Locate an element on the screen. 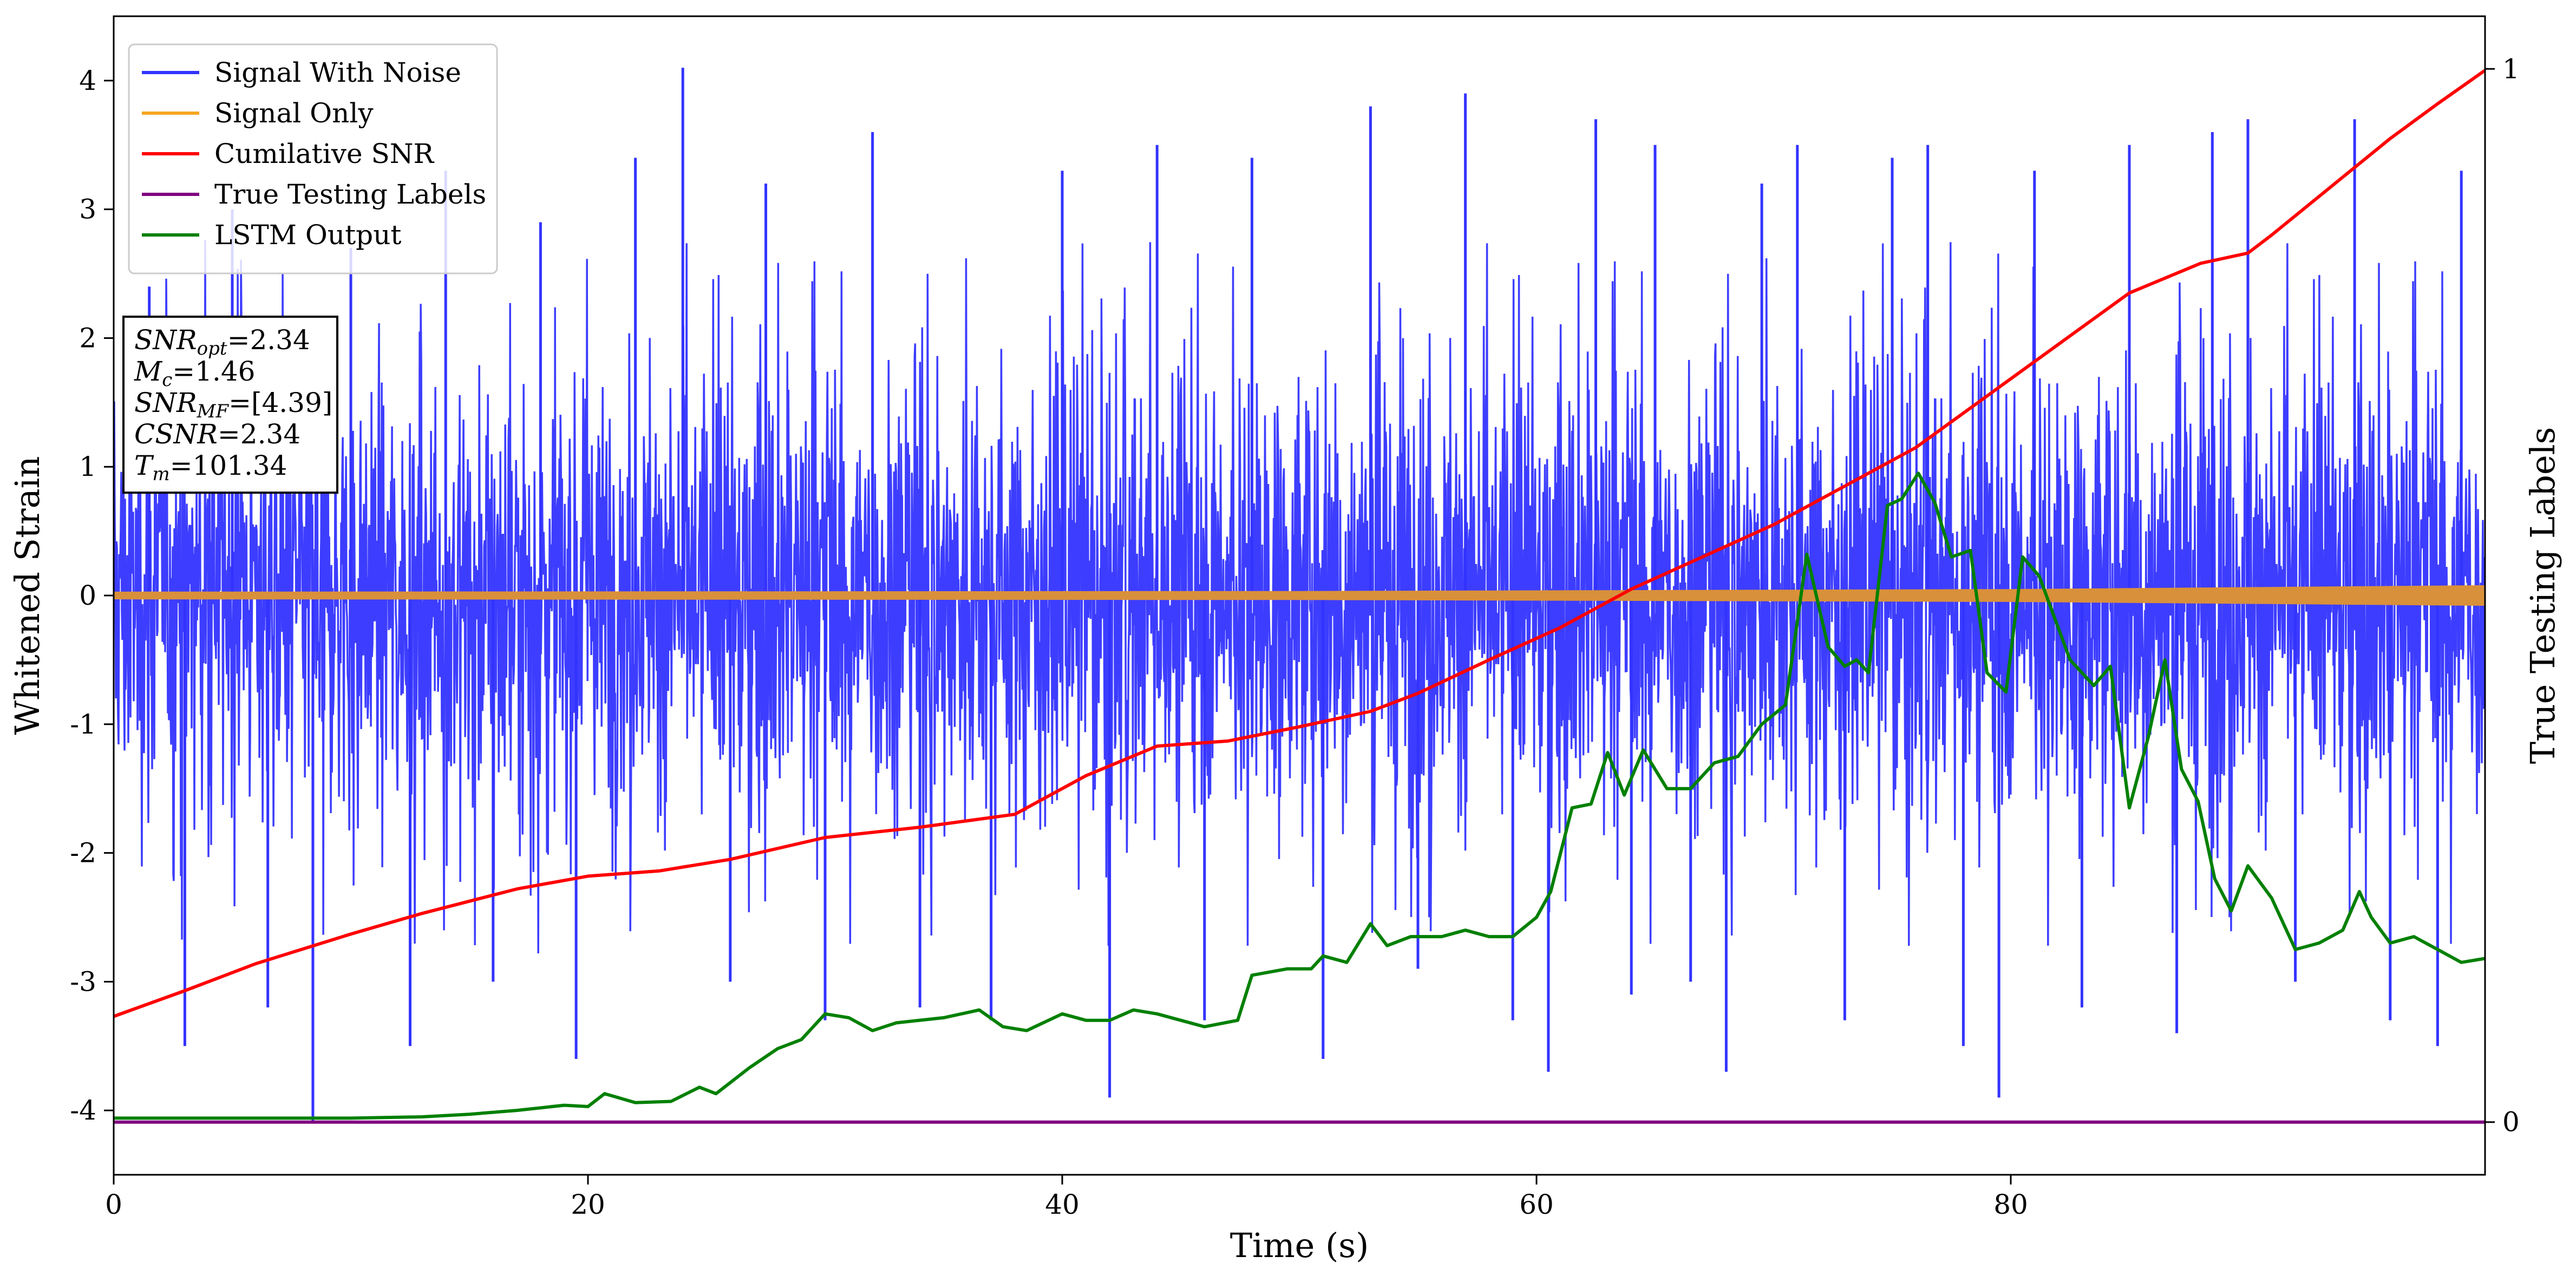 This screenshot has height=1276, width=2576. annotation-line: SNRMF=[4.39] is located at coordinates (233, 404).